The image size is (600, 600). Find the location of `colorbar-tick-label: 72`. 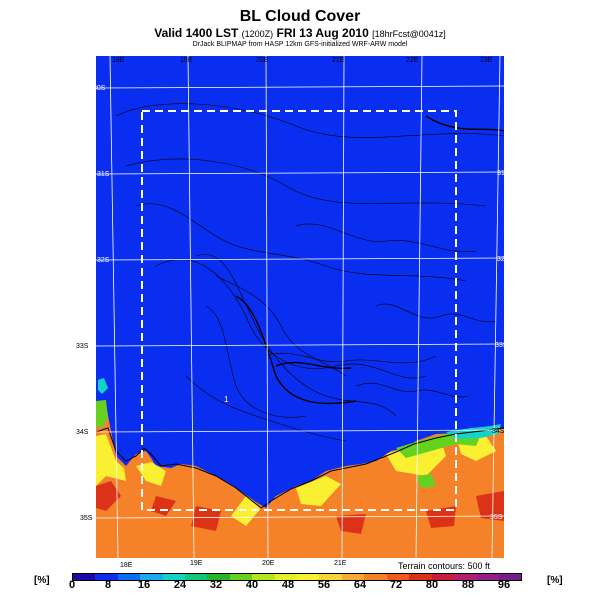

colorbar-tick-label: 72 is located at coordinates (396, 585).